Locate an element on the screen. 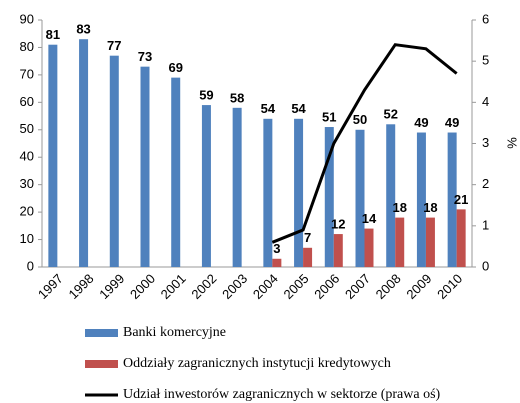 The height and width of the screenshot is (403, 520). data-label: 7 is located at coordinates (307, 237).